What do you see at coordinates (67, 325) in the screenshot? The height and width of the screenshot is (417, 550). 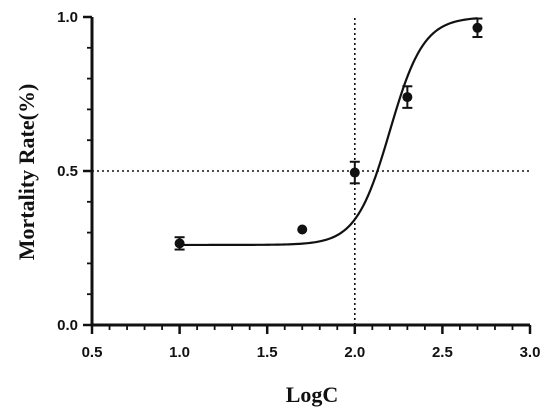 I see `y-tick-label: 0.0` at bounding box center [67, 325].